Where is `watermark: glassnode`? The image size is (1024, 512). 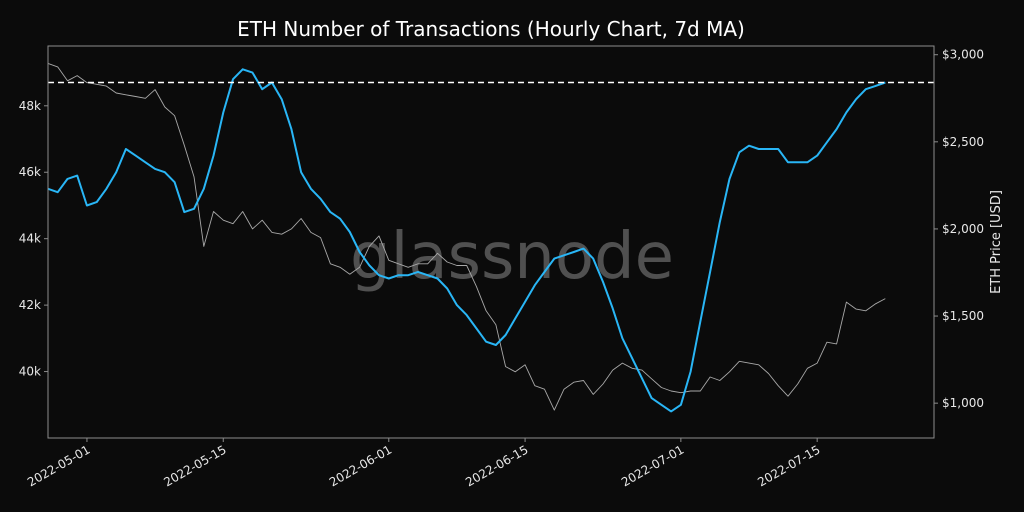
watermark: glassnode is located at coordinates (512, 257).